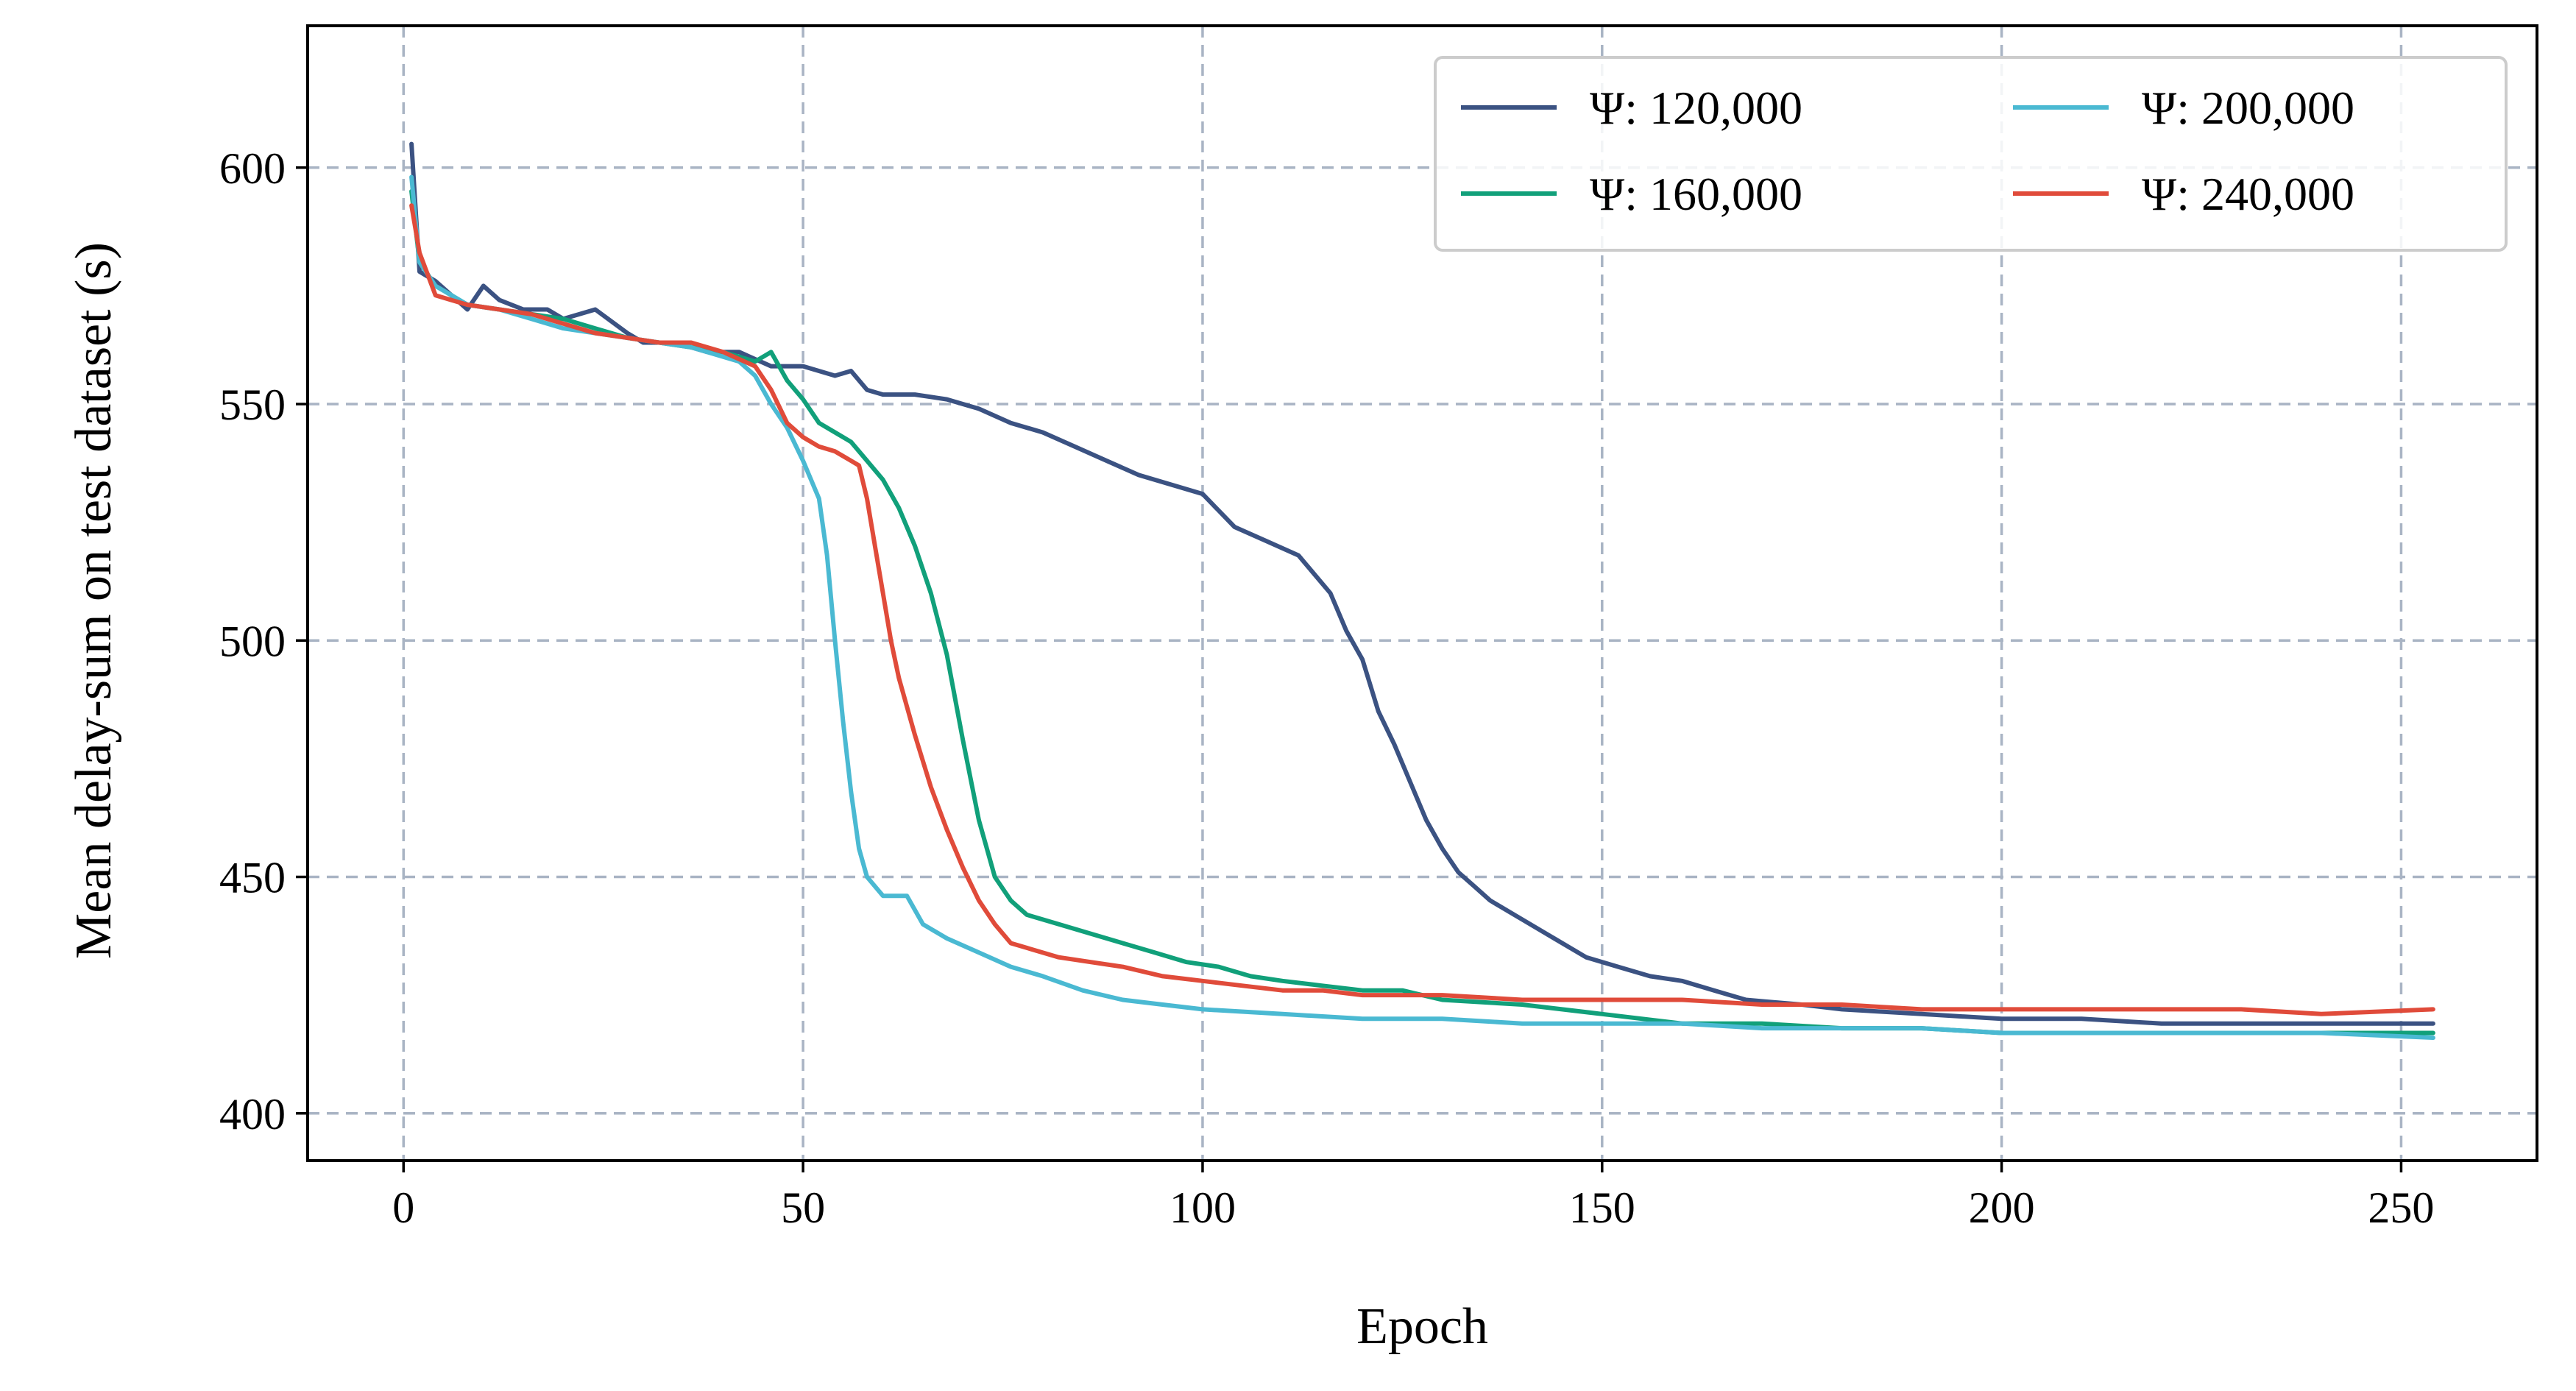 Image resolution: width=2576 pixels, height=1391 pixels. I want to click on legend: Ψ: 120,000 Ψ: 160,000 Ψ: 200,000 Ψ: 240,000, so click(1971, 154).